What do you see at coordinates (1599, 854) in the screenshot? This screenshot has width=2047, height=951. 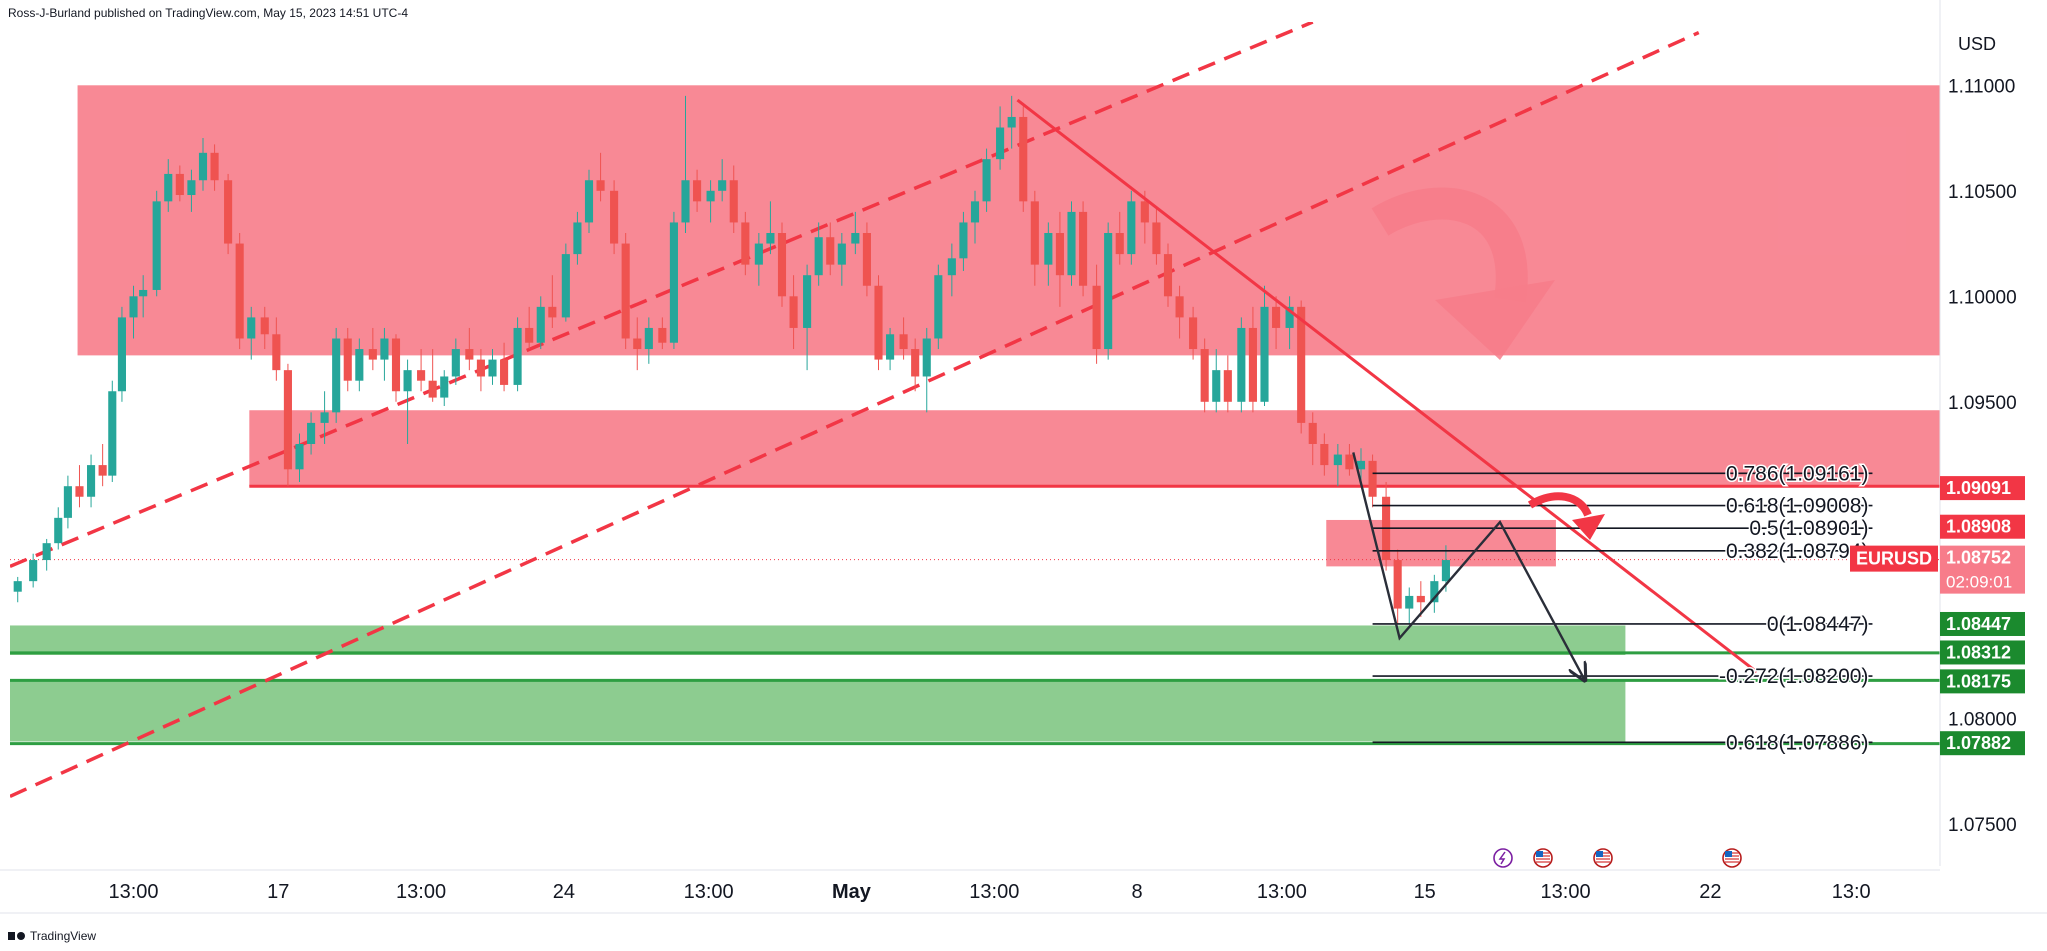 I see `flag-canton` at bounding box center [1599, 854].